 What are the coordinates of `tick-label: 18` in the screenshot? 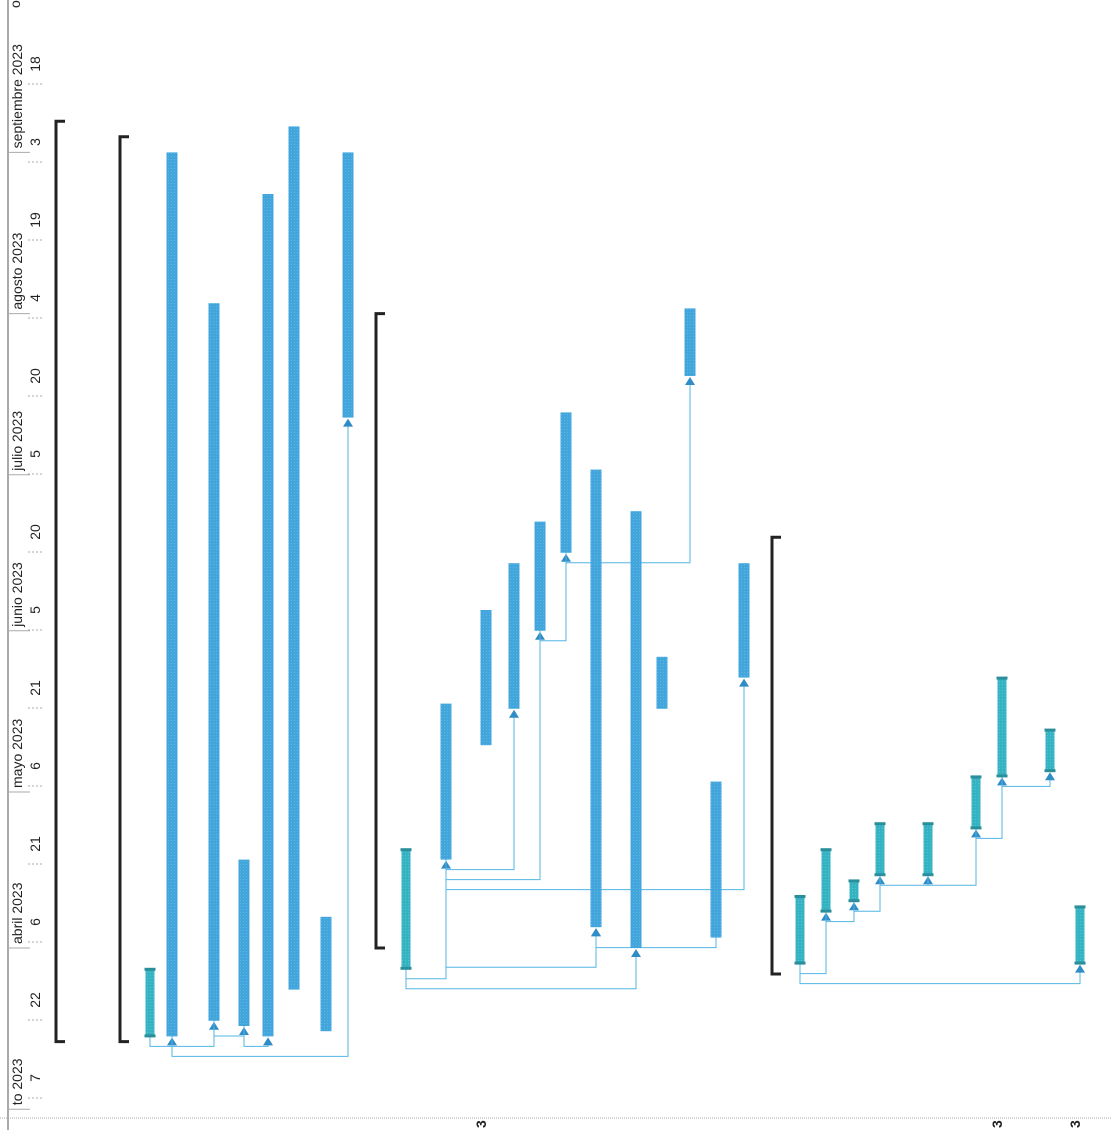 It's located at (35, 64).